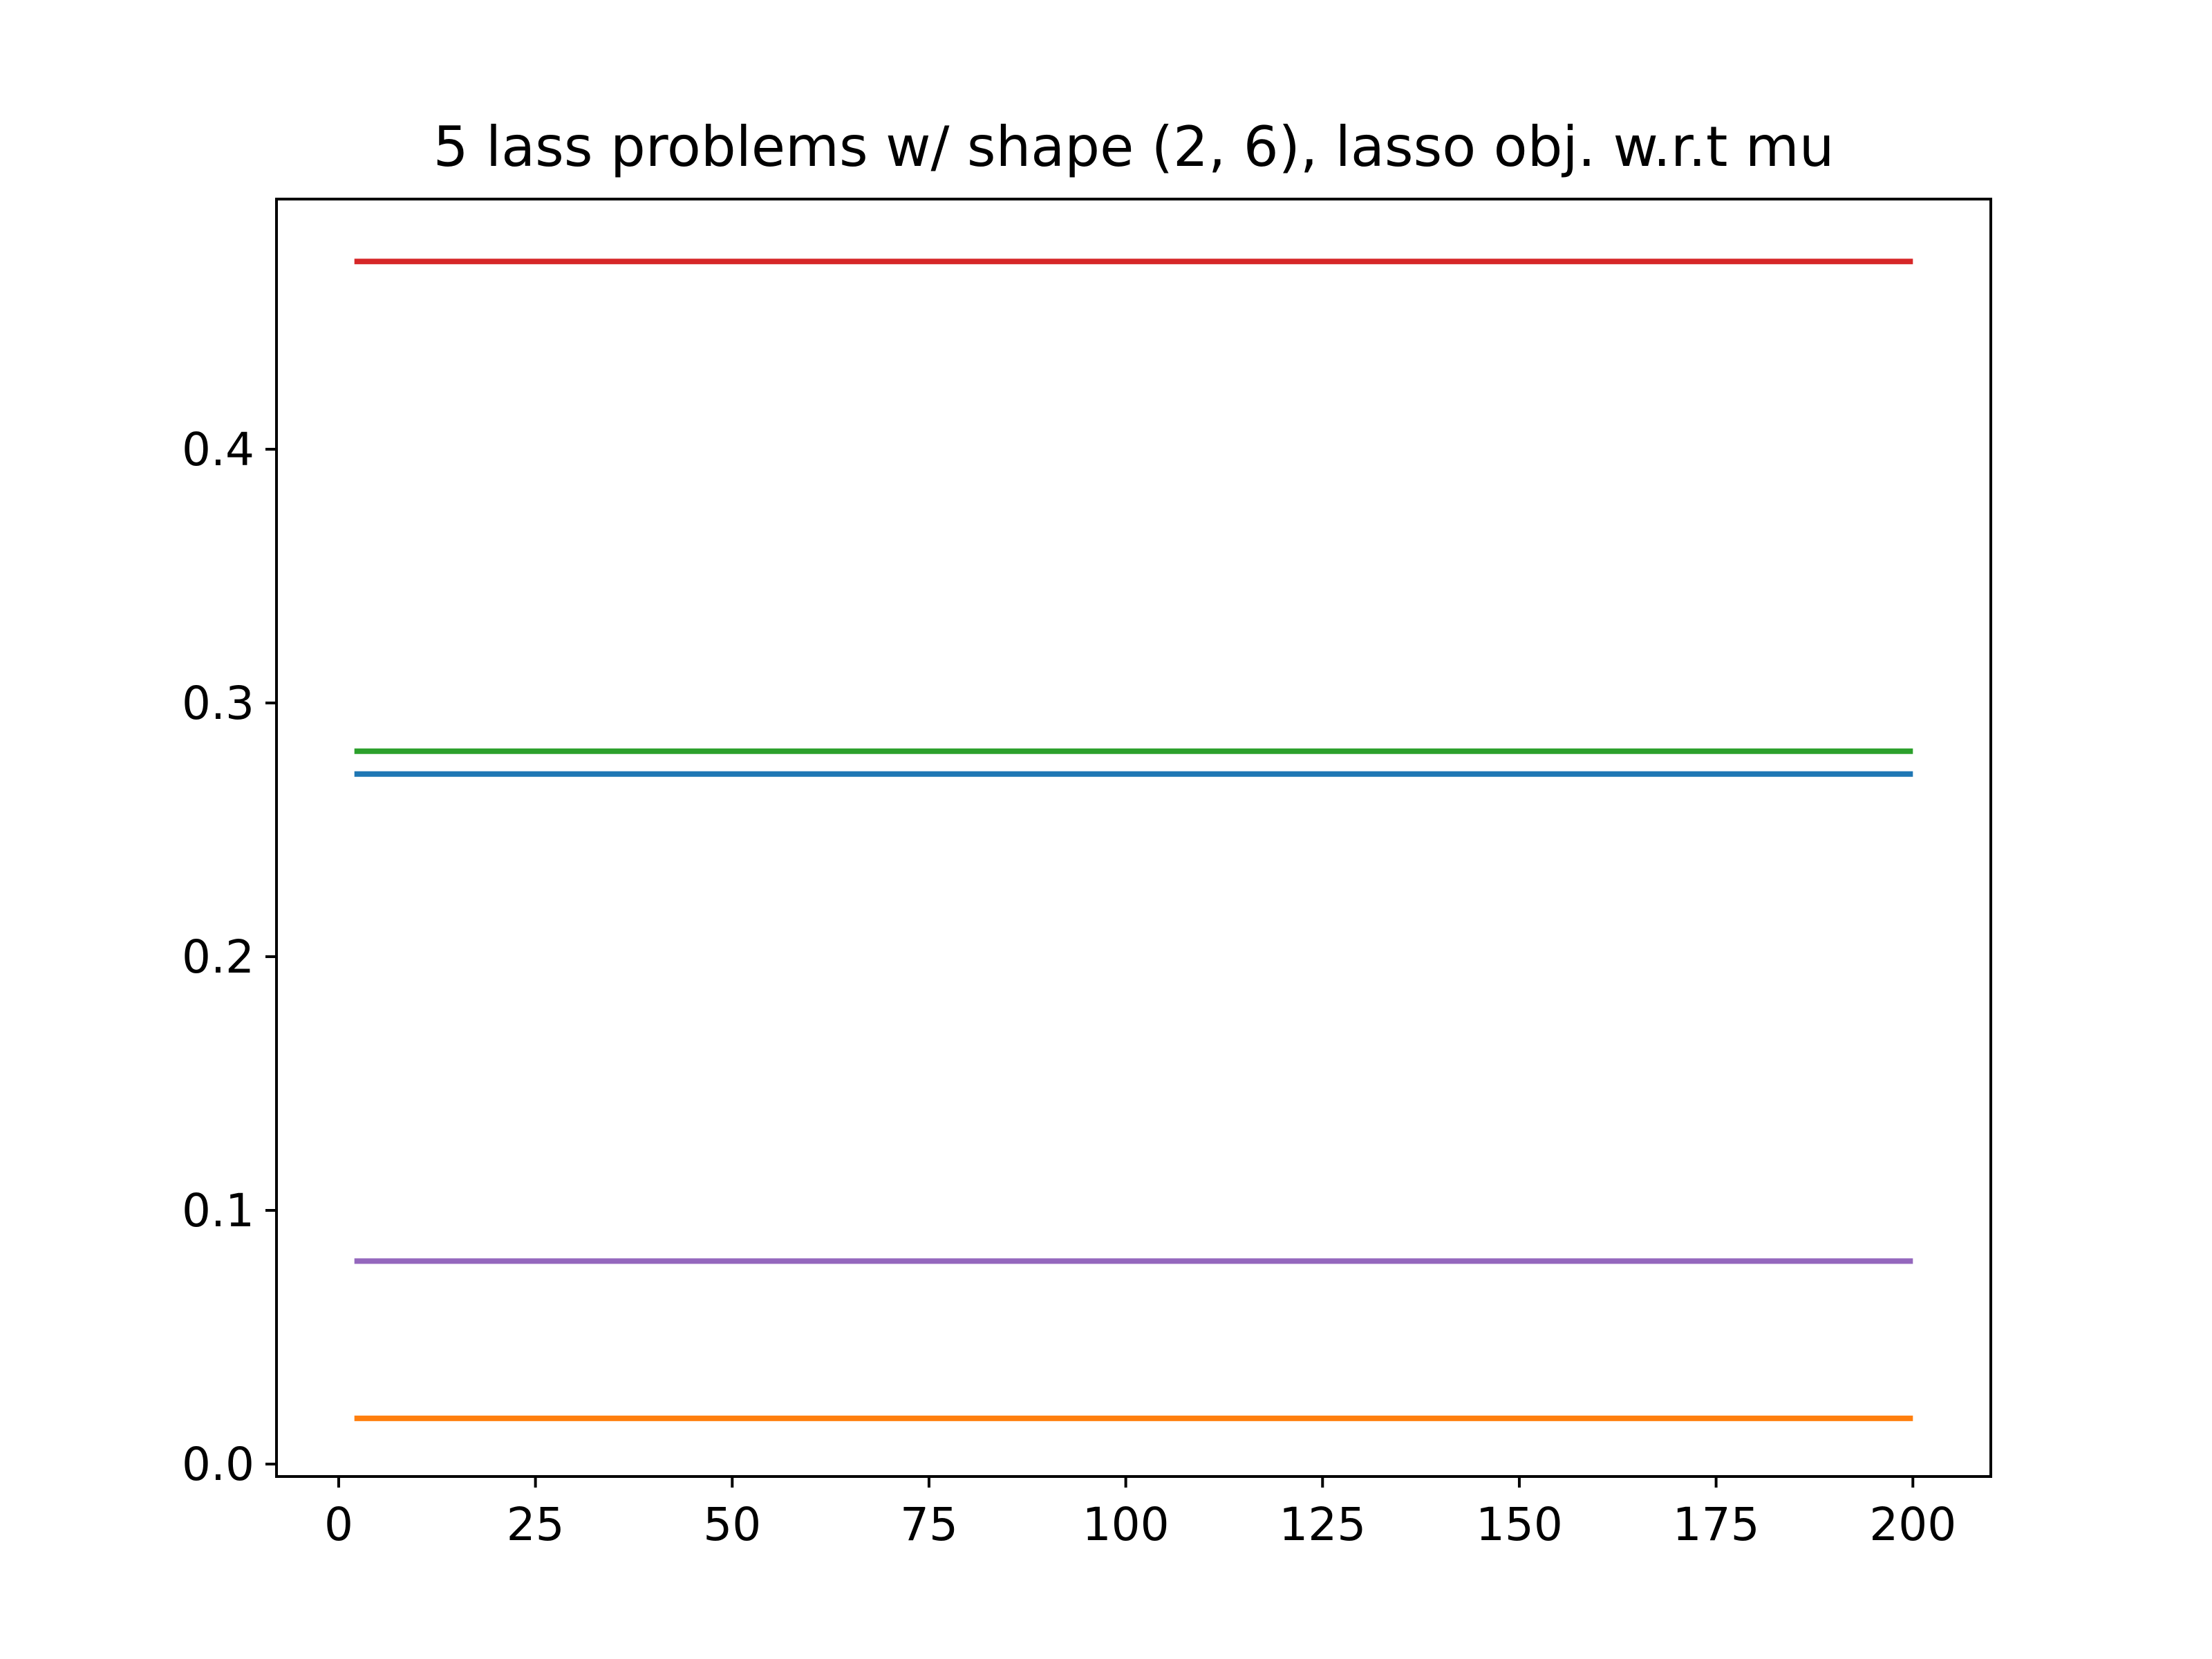 Image resolution: width=2212 pixels, height=1659 pixels. Describe the element at coordinates (732, 1525) in the screenshot. I see `x-tick-label: 50` at that location.